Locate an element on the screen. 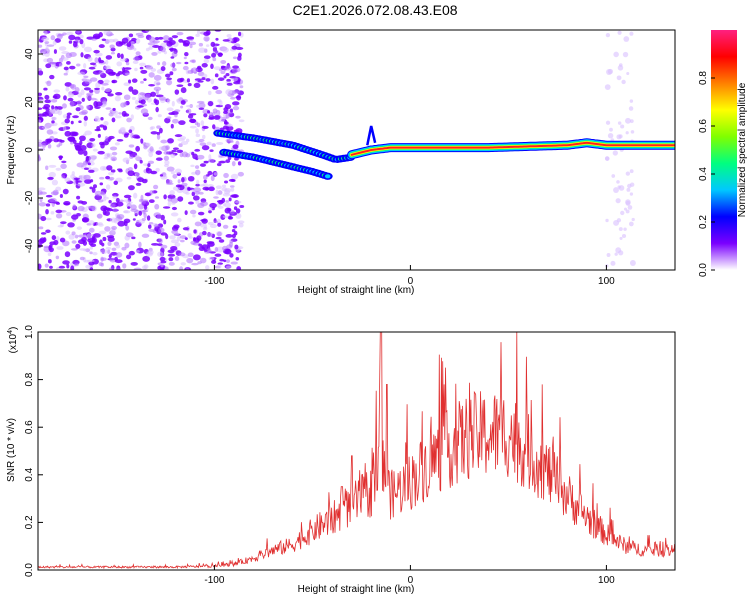 This screenshot has width=750, height=600. colorbar-label: Normalized spectral amplitude is located at coordinates (742, 149).